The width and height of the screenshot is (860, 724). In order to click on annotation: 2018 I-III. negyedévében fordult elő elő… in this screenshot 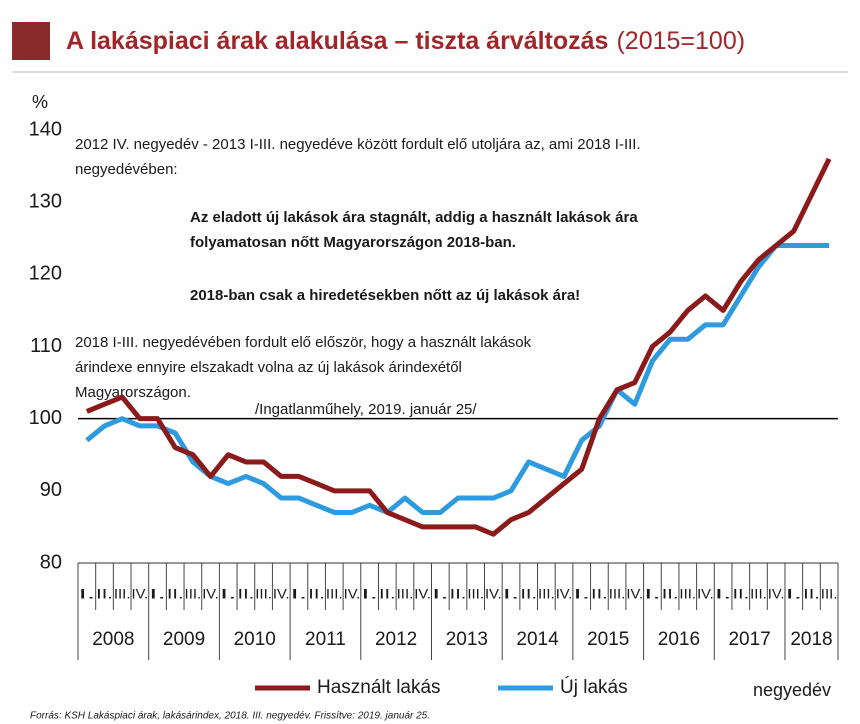, I will do `click(303, 342)`.